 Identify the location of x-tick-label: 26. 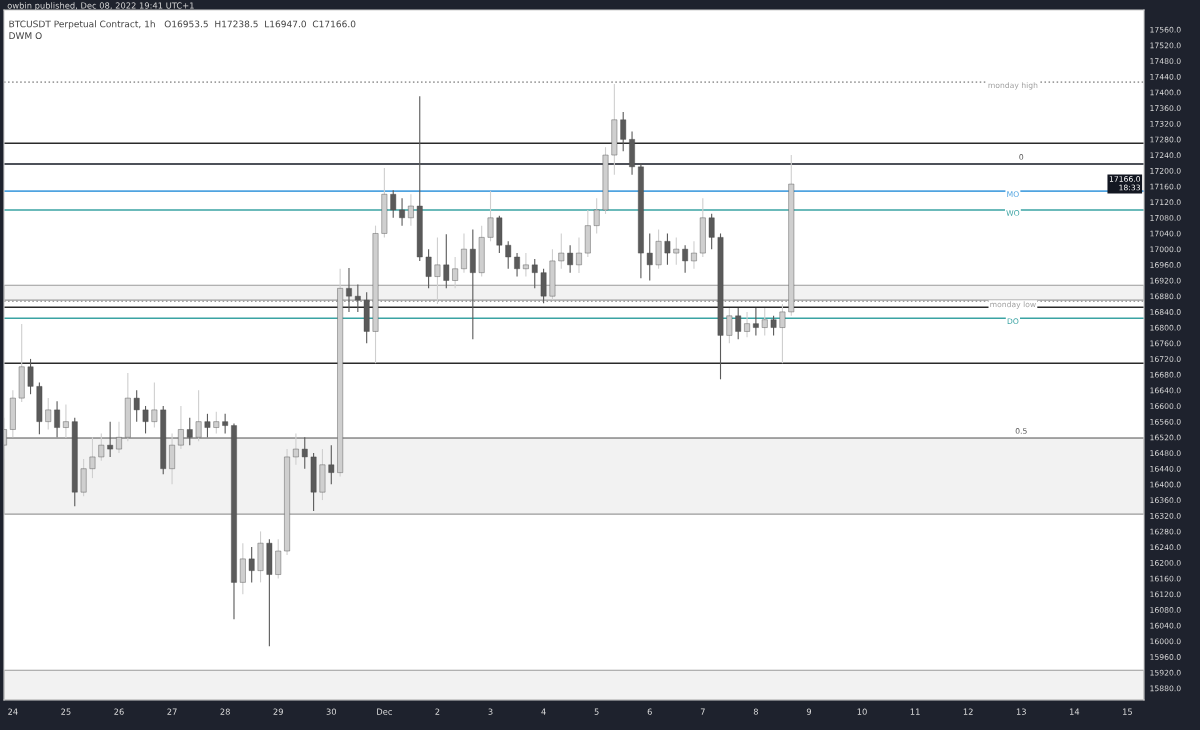
(119, 711).